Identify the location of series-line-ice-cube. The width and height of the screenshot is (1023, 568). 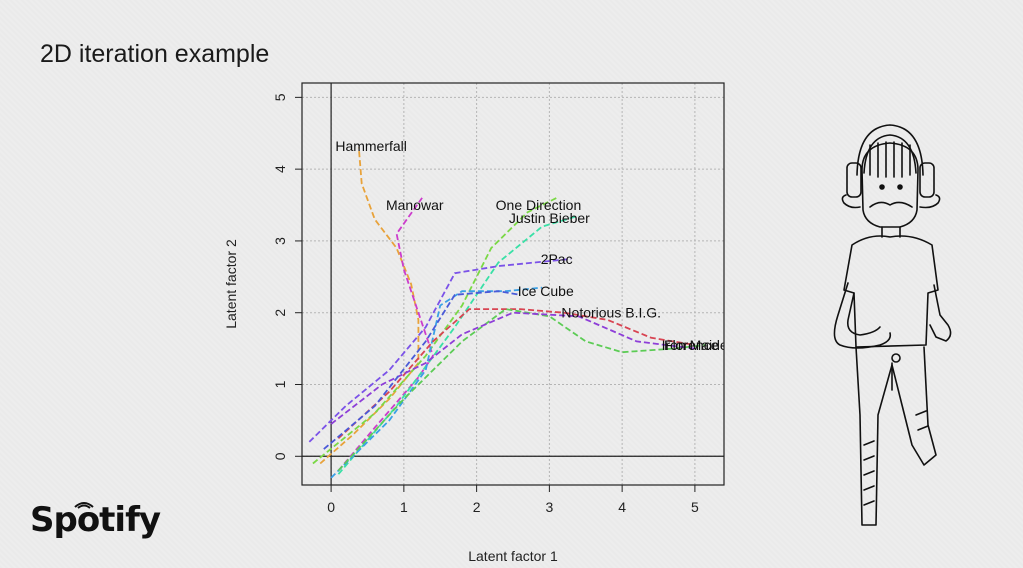
(436, 382).